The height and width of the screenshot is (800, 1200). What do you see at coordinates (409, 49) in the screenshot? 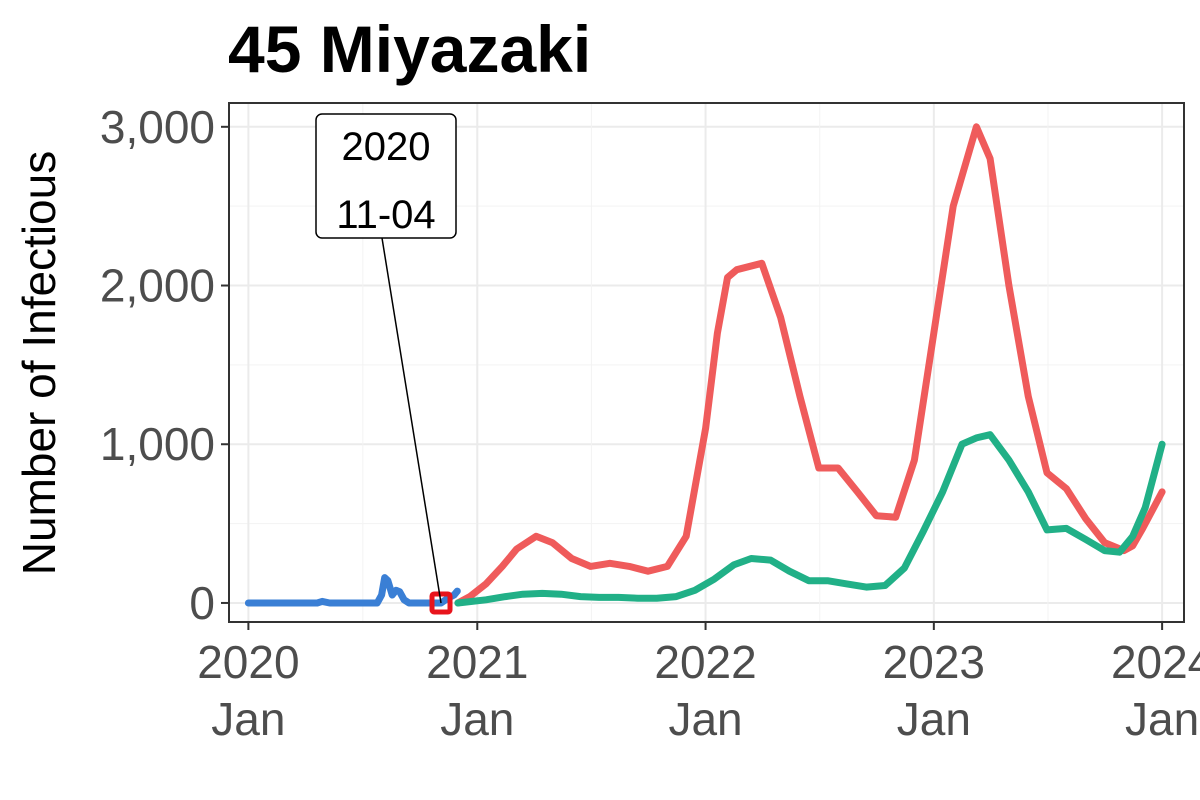
I see `chart-title: 45 Miyazaki` at bounding box center [409, 49].